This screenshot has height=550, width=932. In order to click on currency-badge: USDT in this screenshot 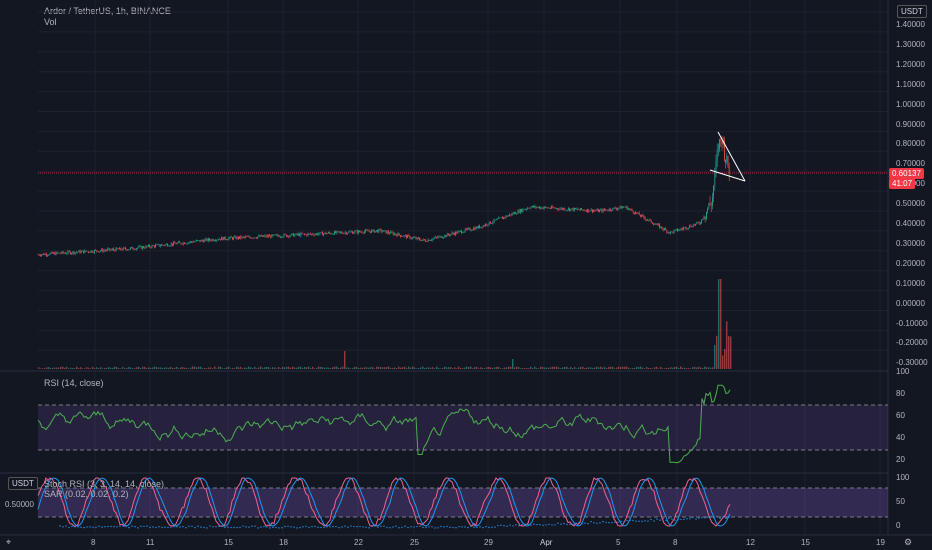, I will do `click(912, 11)`.